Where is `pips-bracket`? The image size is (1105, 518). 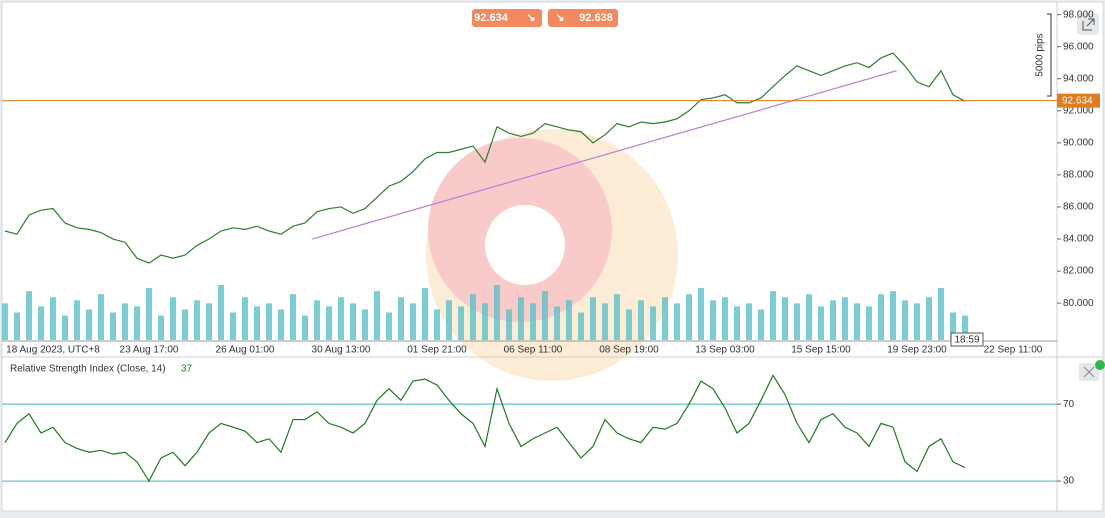
pips-bracket is located at coordinates (1049, 55).